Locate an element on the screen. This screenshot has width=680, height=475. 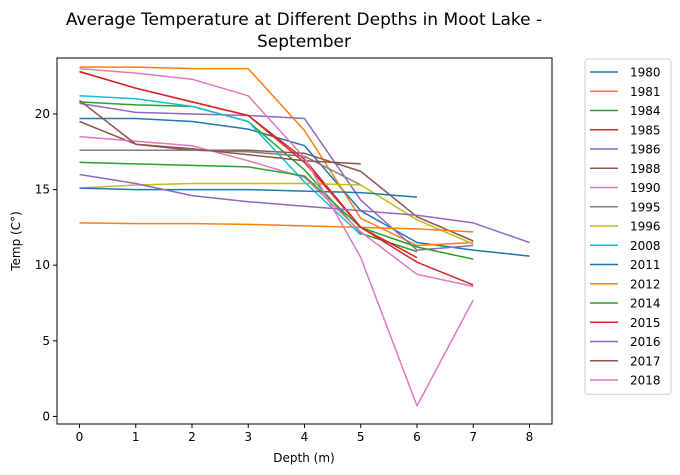
x-tick-label: 3 is located at coordinates (248, 437).